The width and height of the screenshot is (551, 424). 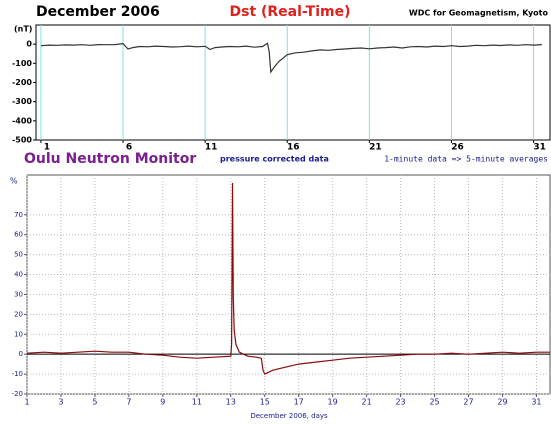 I want to click on x-tick-label: 7, so click(x=128, y=402).